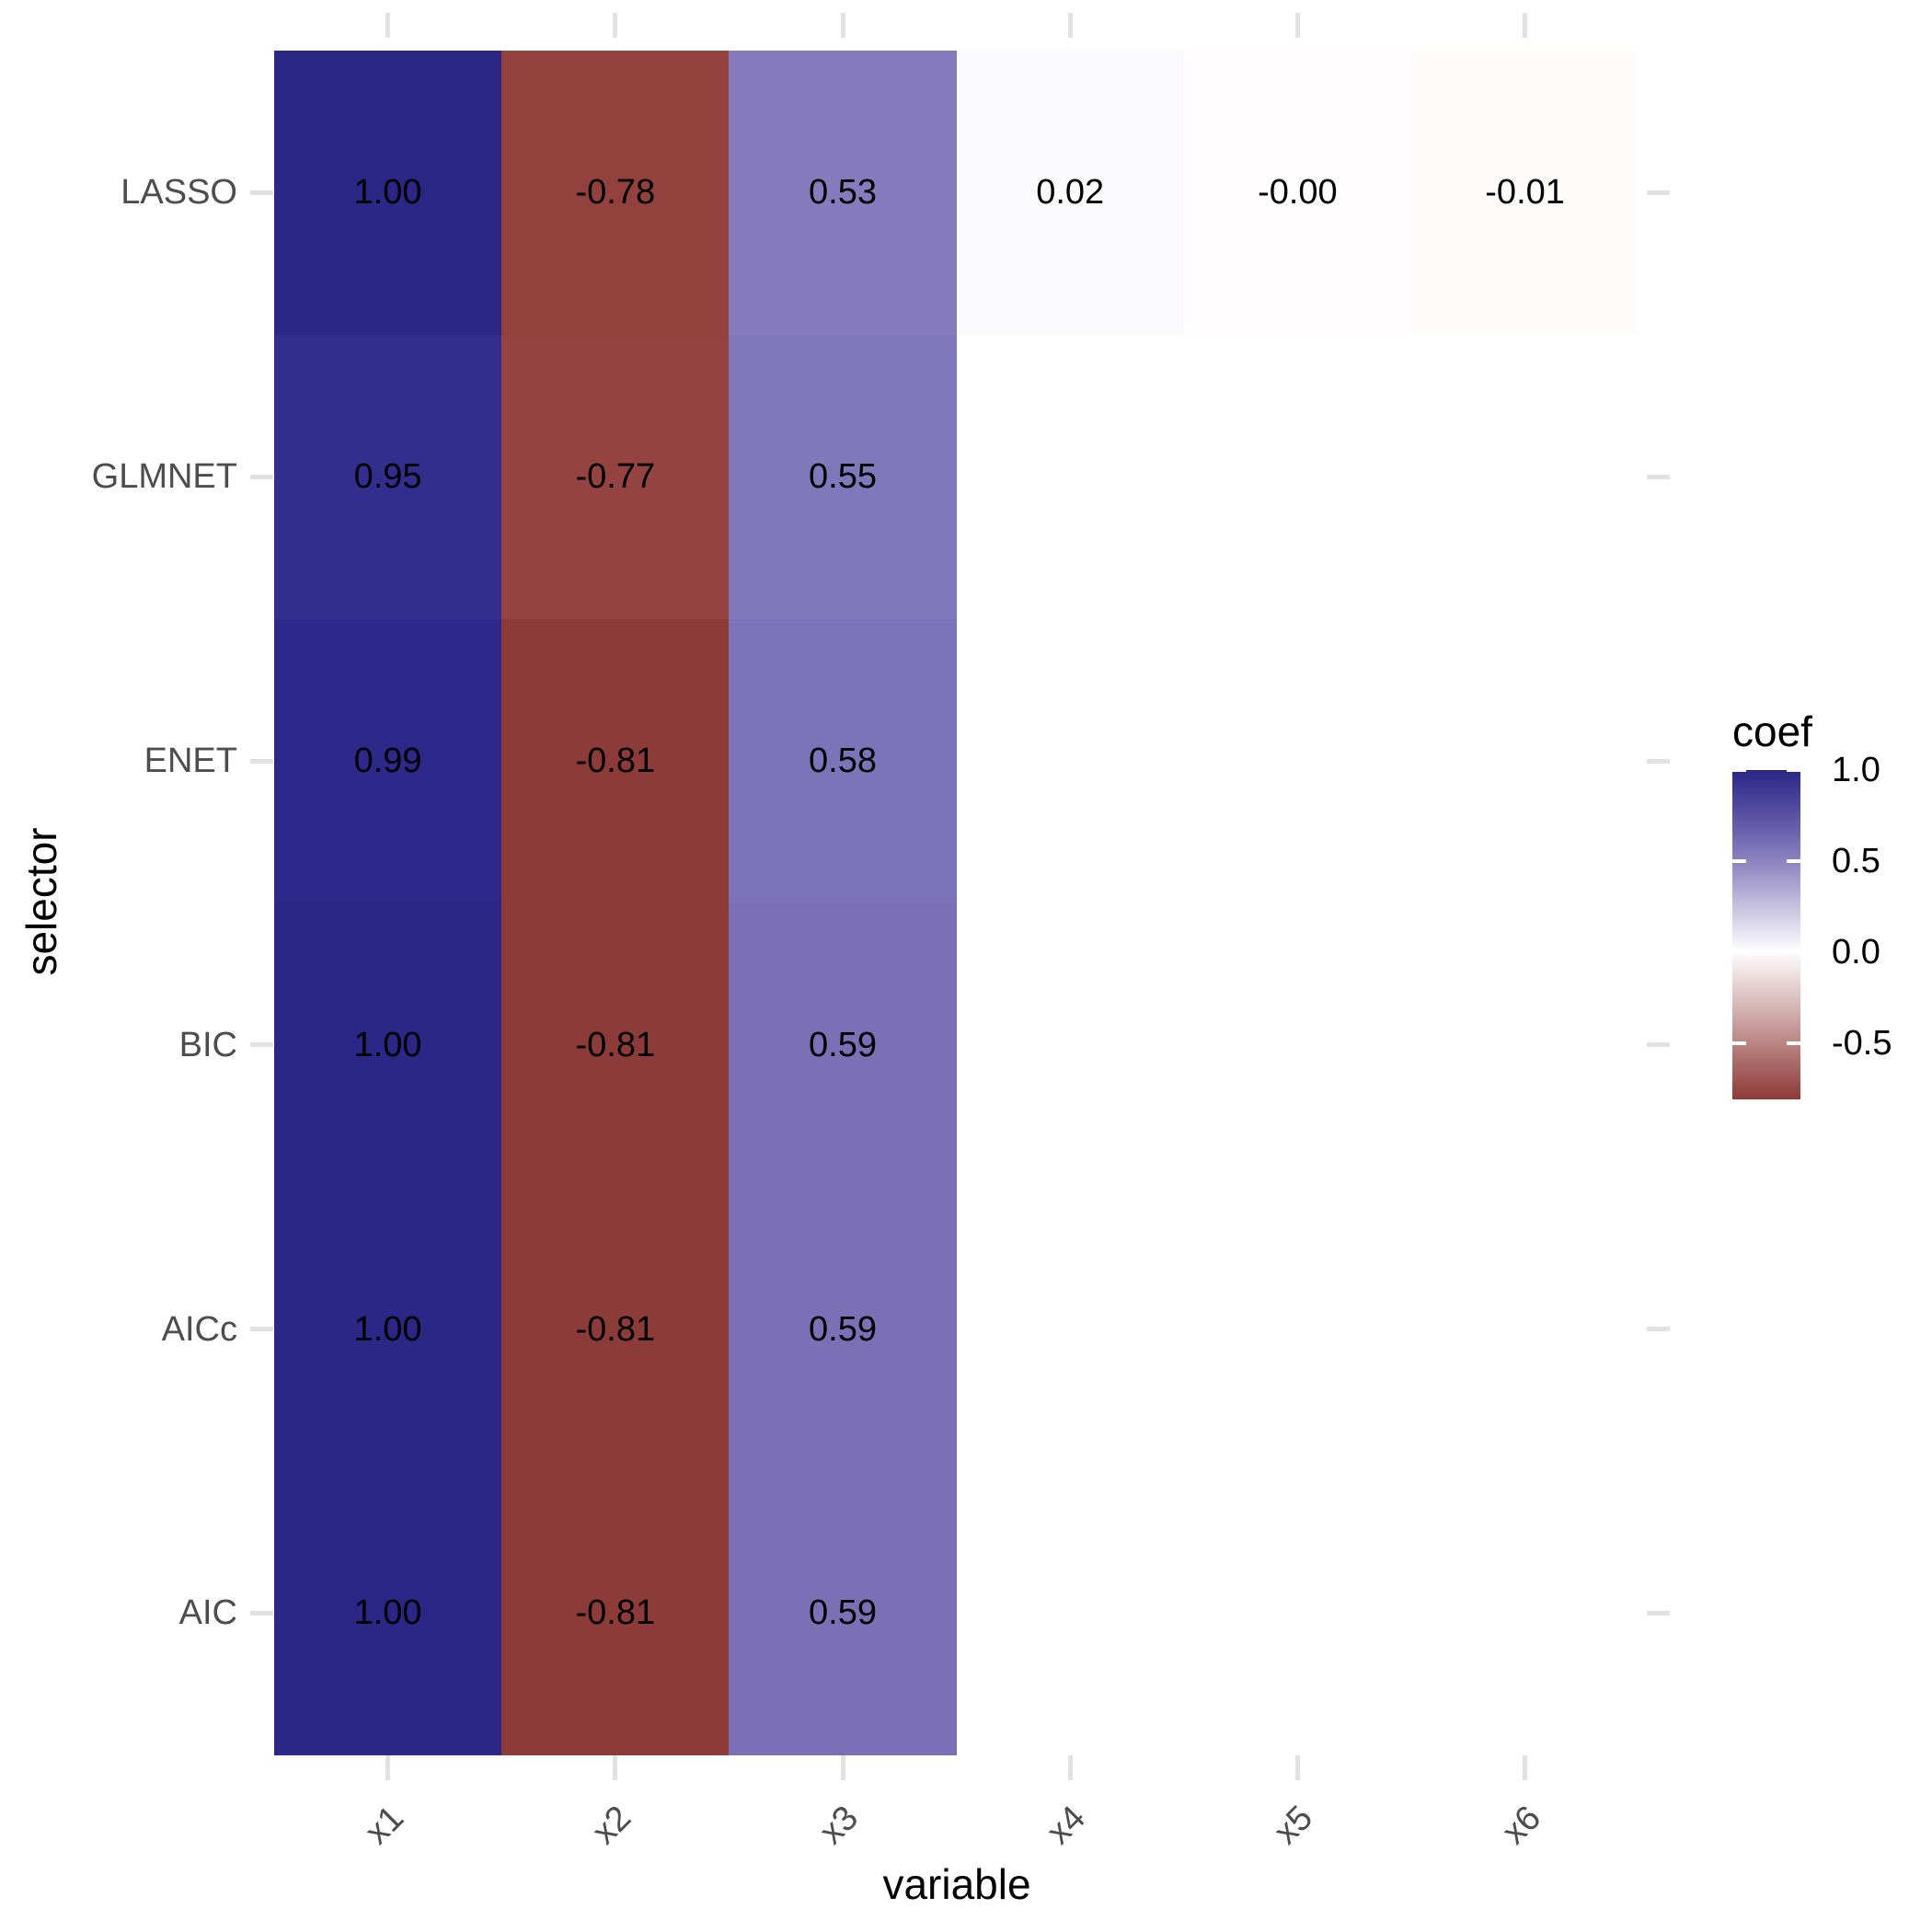 The width and height of the screenshot is (1932, 1932). I want to click on x-axis-title: variable, so click(956, 1884).